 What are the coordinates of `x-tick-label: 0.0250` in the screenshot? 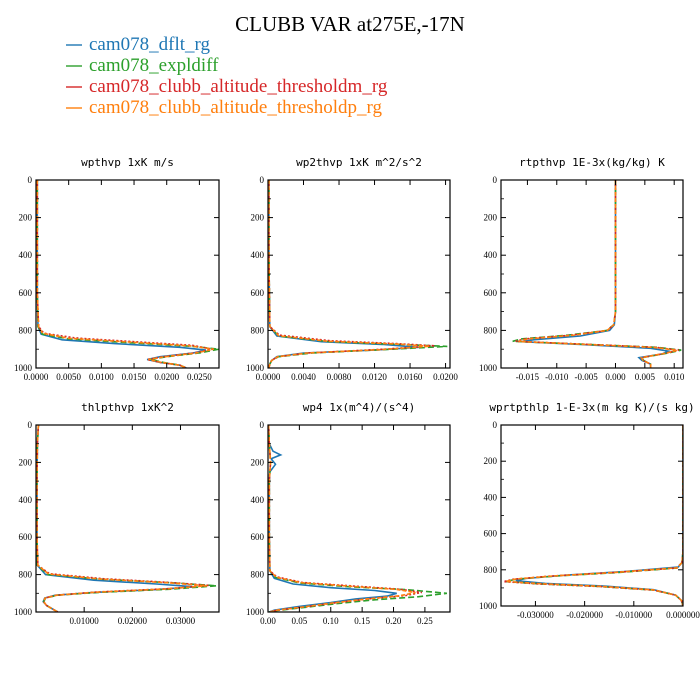 It's located at (199, 377).